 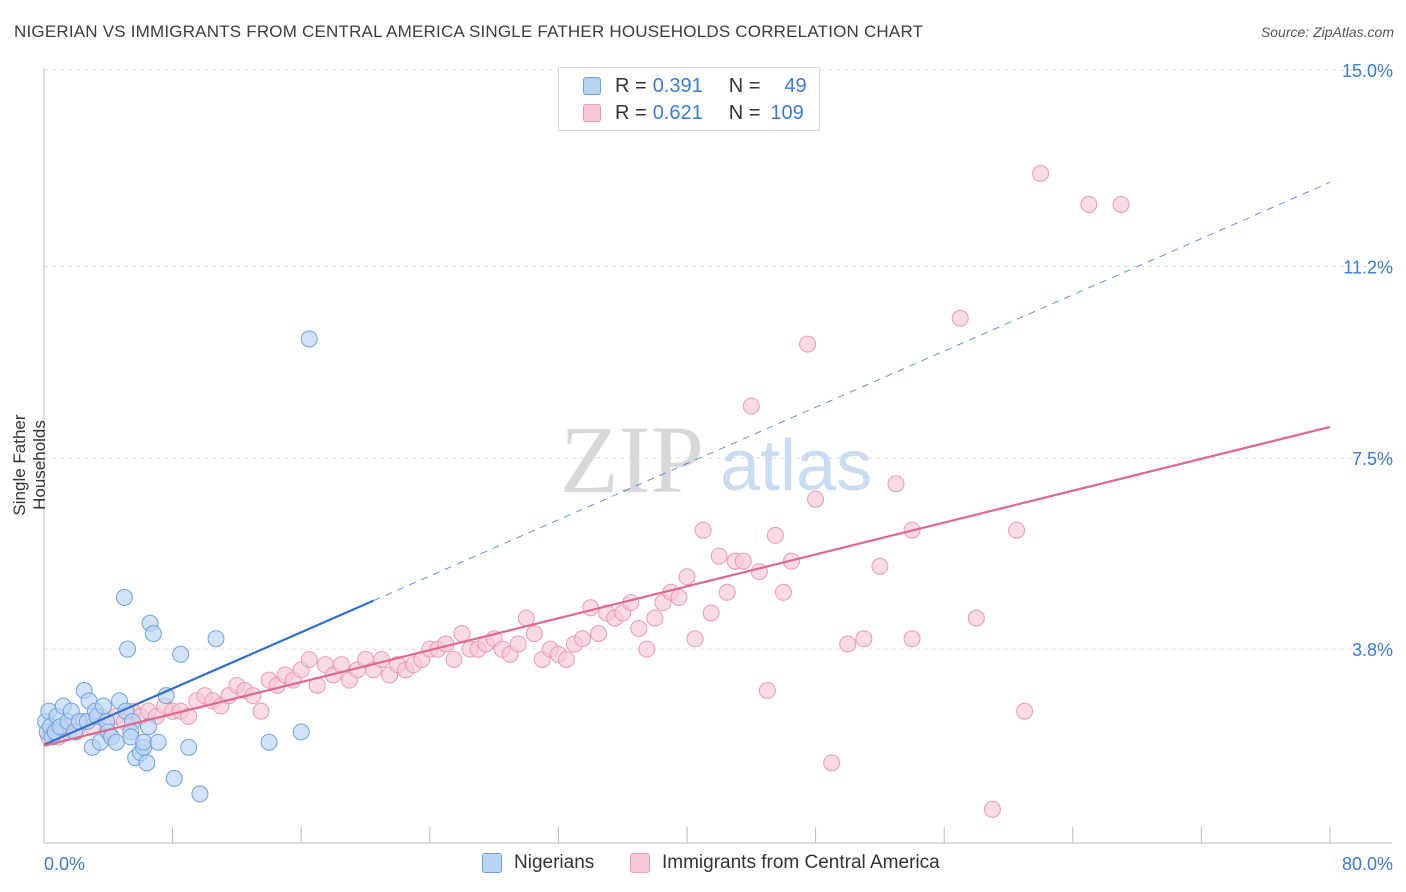 What do you see at coordinates (64, 864) in the screenshot?
I see `x-tick-label: 0.0%` at bounding box center [64, 864].